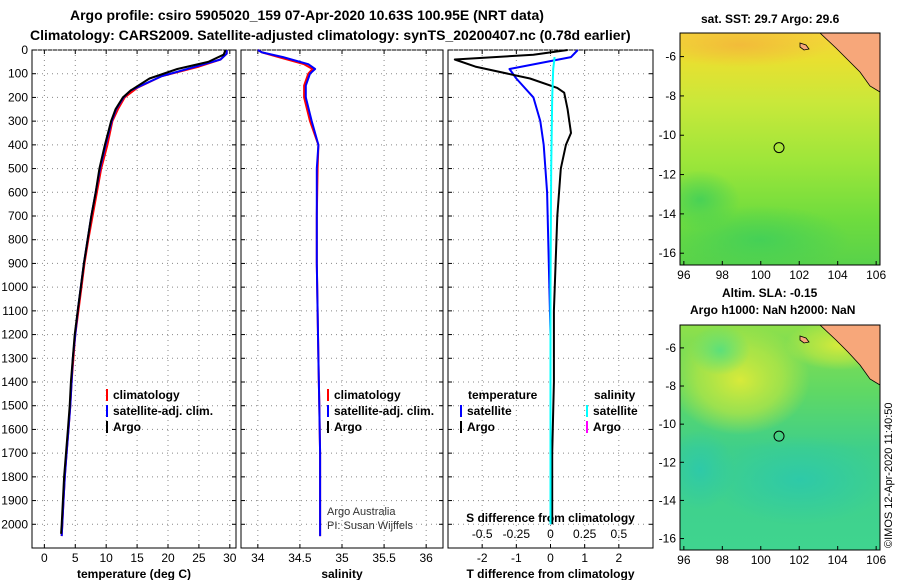  Describe the element at coordinates (849, 63) in the screenshot. I see `sst-land-sumatra-java` at that location.